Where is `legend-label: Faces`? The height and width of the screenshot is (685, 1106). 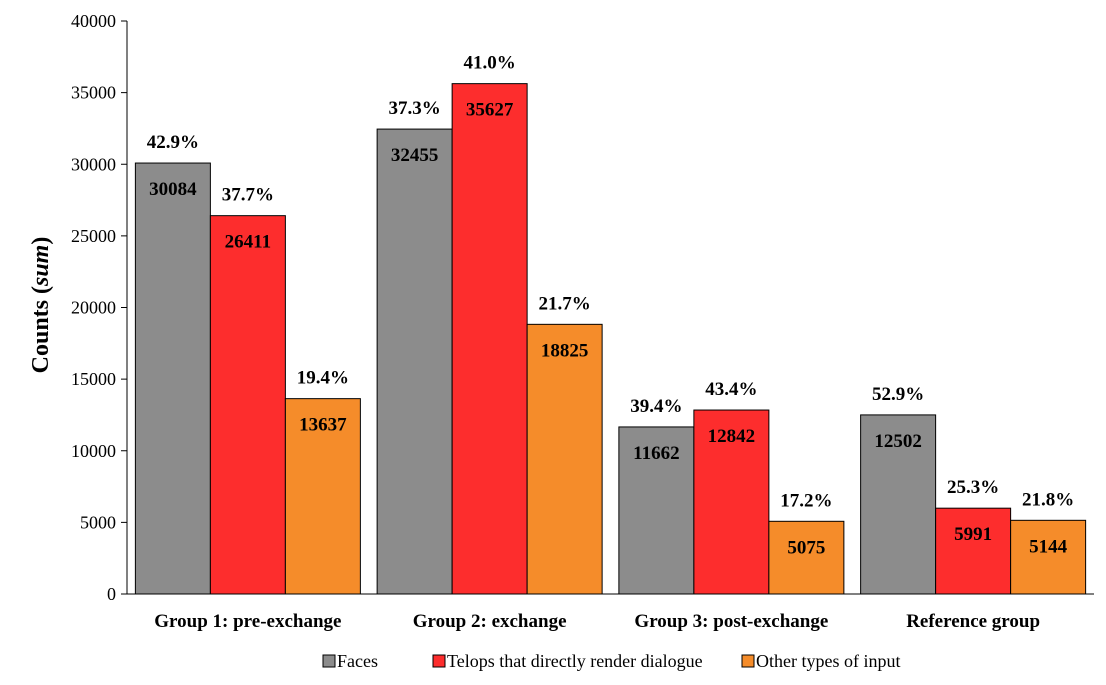
legend-label: Faces is located at coordinates (357, 661).